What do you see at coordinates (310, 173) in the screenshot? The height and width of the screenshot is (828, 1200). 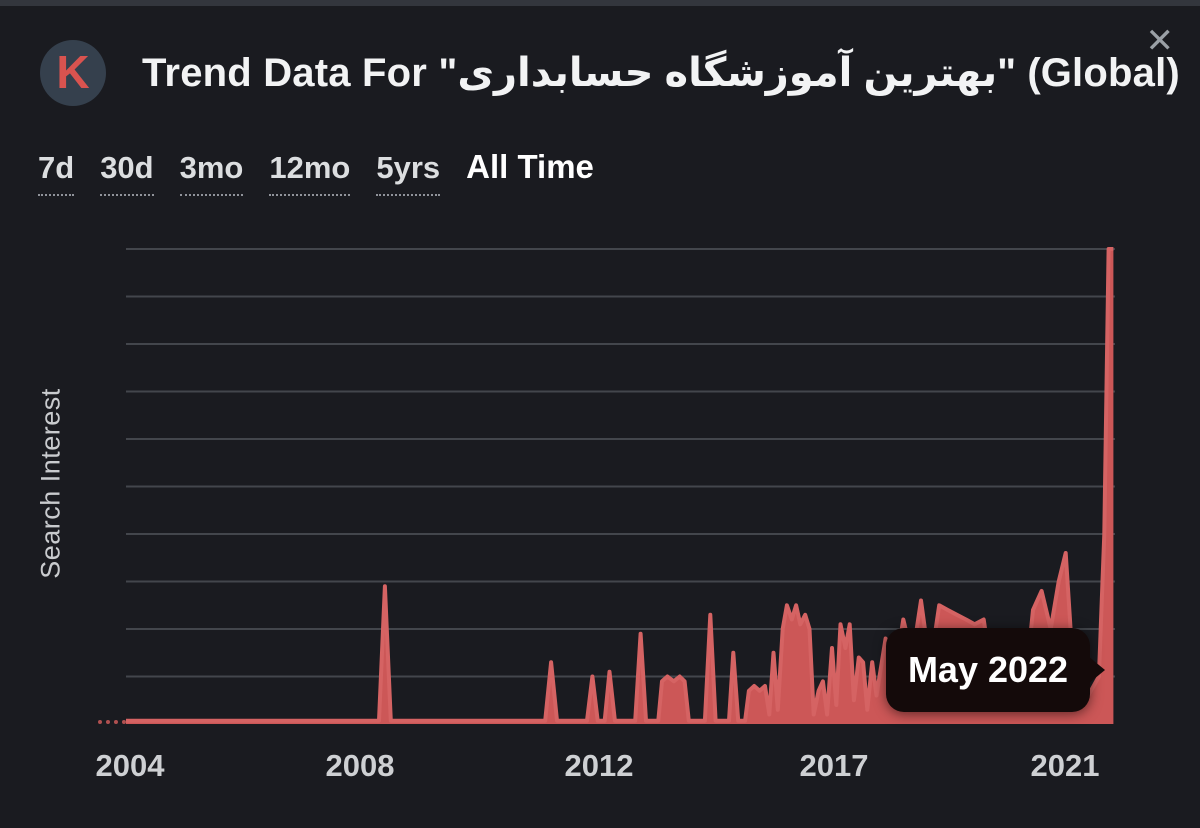 I see `tab-12mo: 12mo` at bounding box center [310, 173].